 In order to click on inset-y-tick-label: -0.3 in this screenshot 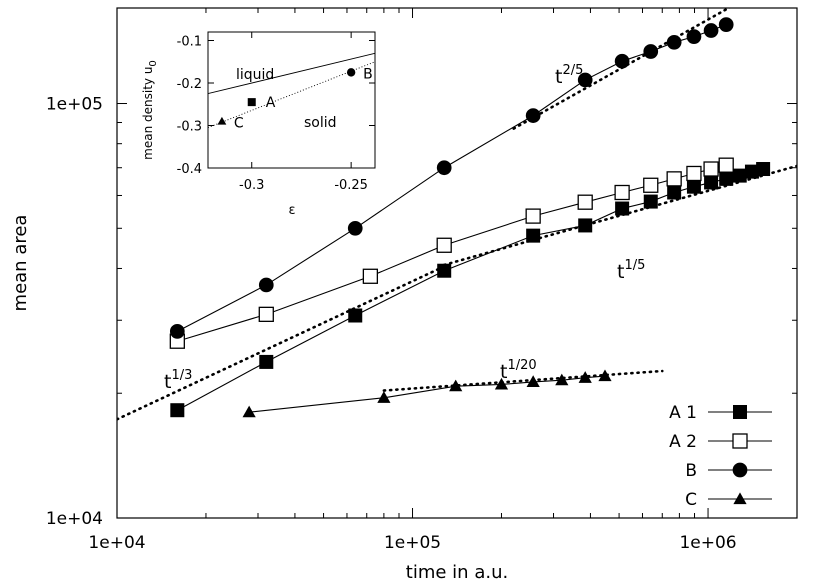, I will do `click(189, 127)`.